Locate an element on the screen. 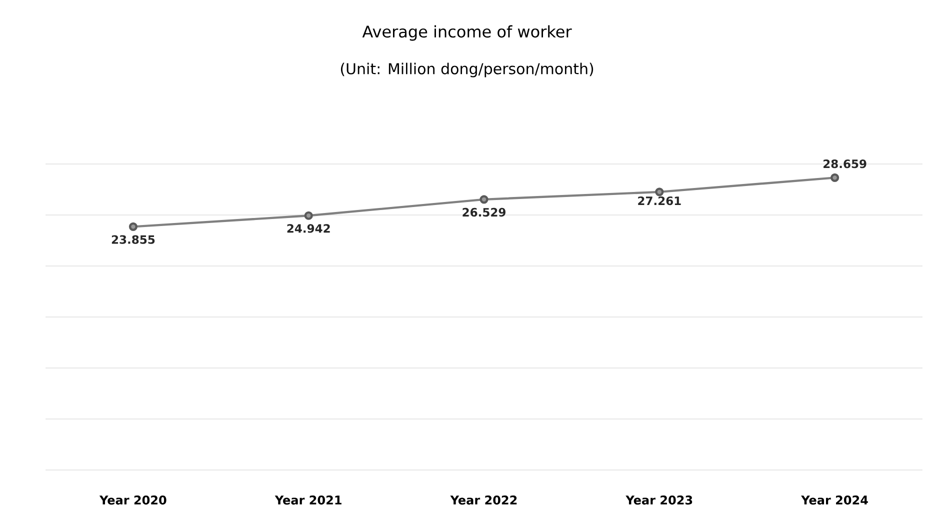 This screenshot has width=934, height=526. data-label: 23.855 is located at coordinates (133, 239).